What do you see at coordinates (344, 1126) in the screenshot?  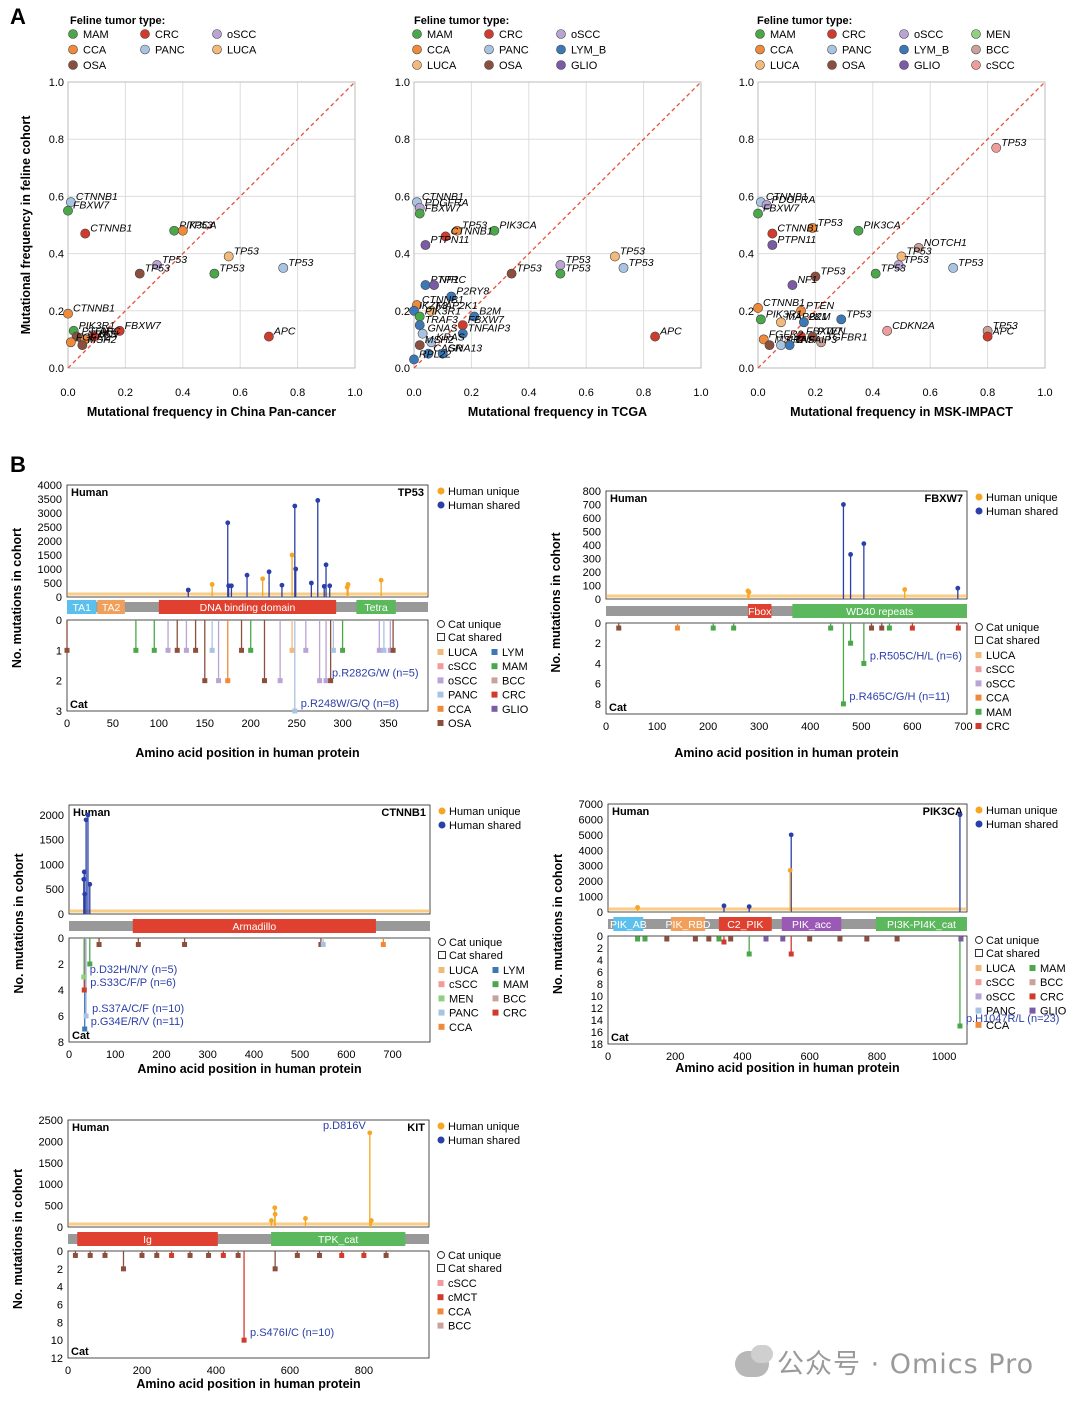 I see `human-peak-label: p.D816V` at bounding box center [344, 1126].